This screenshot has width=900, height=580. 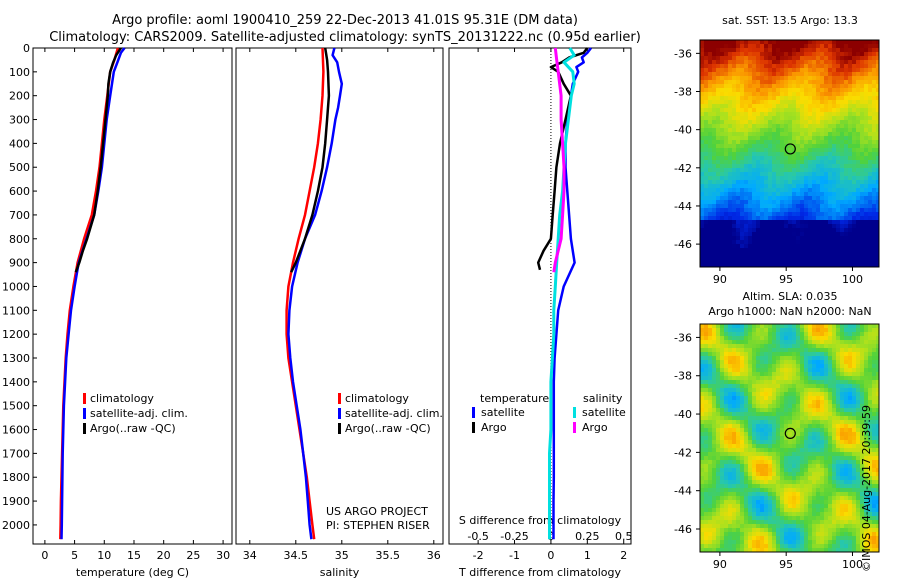 I want to click on y-tick-label: 0, so click(x=26, y=48).